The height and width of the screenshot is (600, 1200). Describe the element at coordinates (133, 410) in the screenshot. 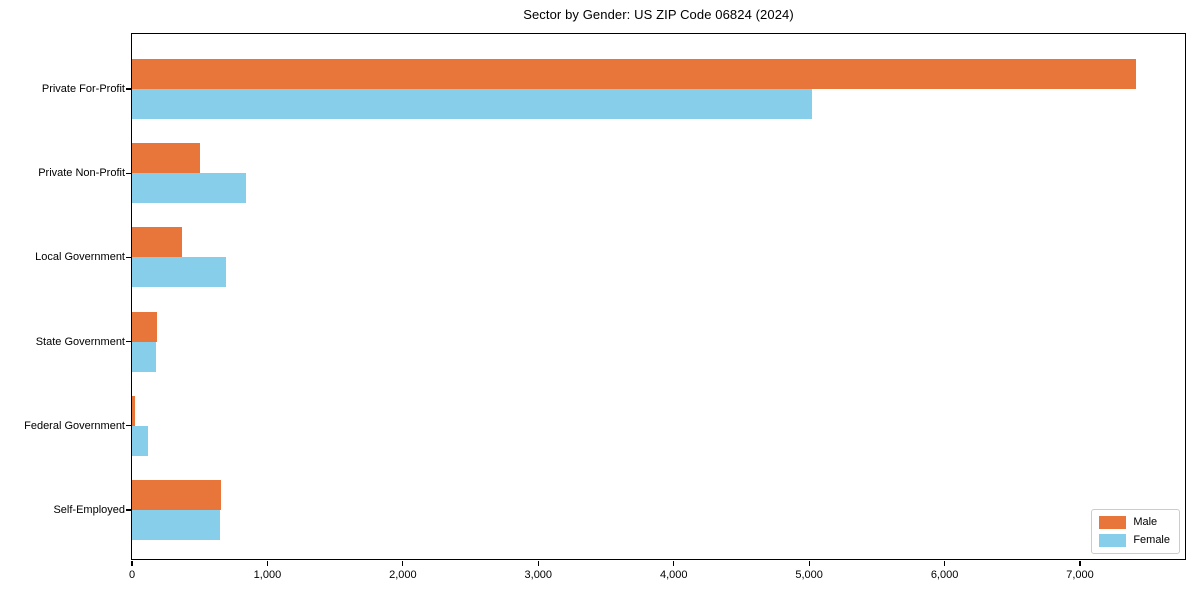

I see `bar-male-federal-government` at that location.